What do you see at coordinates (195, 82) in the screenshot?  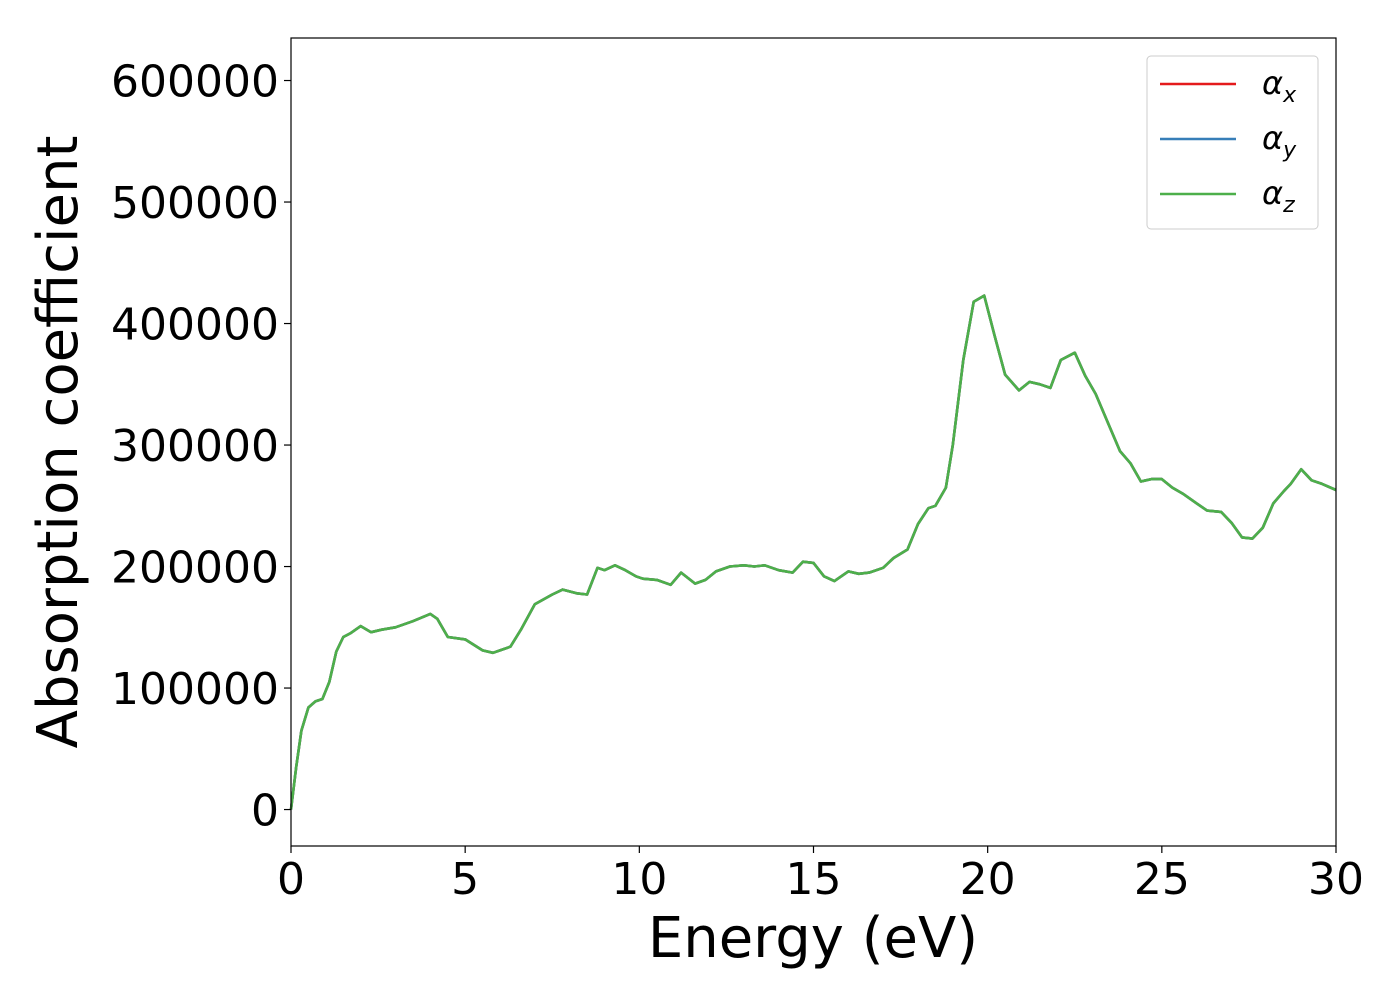 I see `y-tick-label: 600000` at bounding box center [195, 82].